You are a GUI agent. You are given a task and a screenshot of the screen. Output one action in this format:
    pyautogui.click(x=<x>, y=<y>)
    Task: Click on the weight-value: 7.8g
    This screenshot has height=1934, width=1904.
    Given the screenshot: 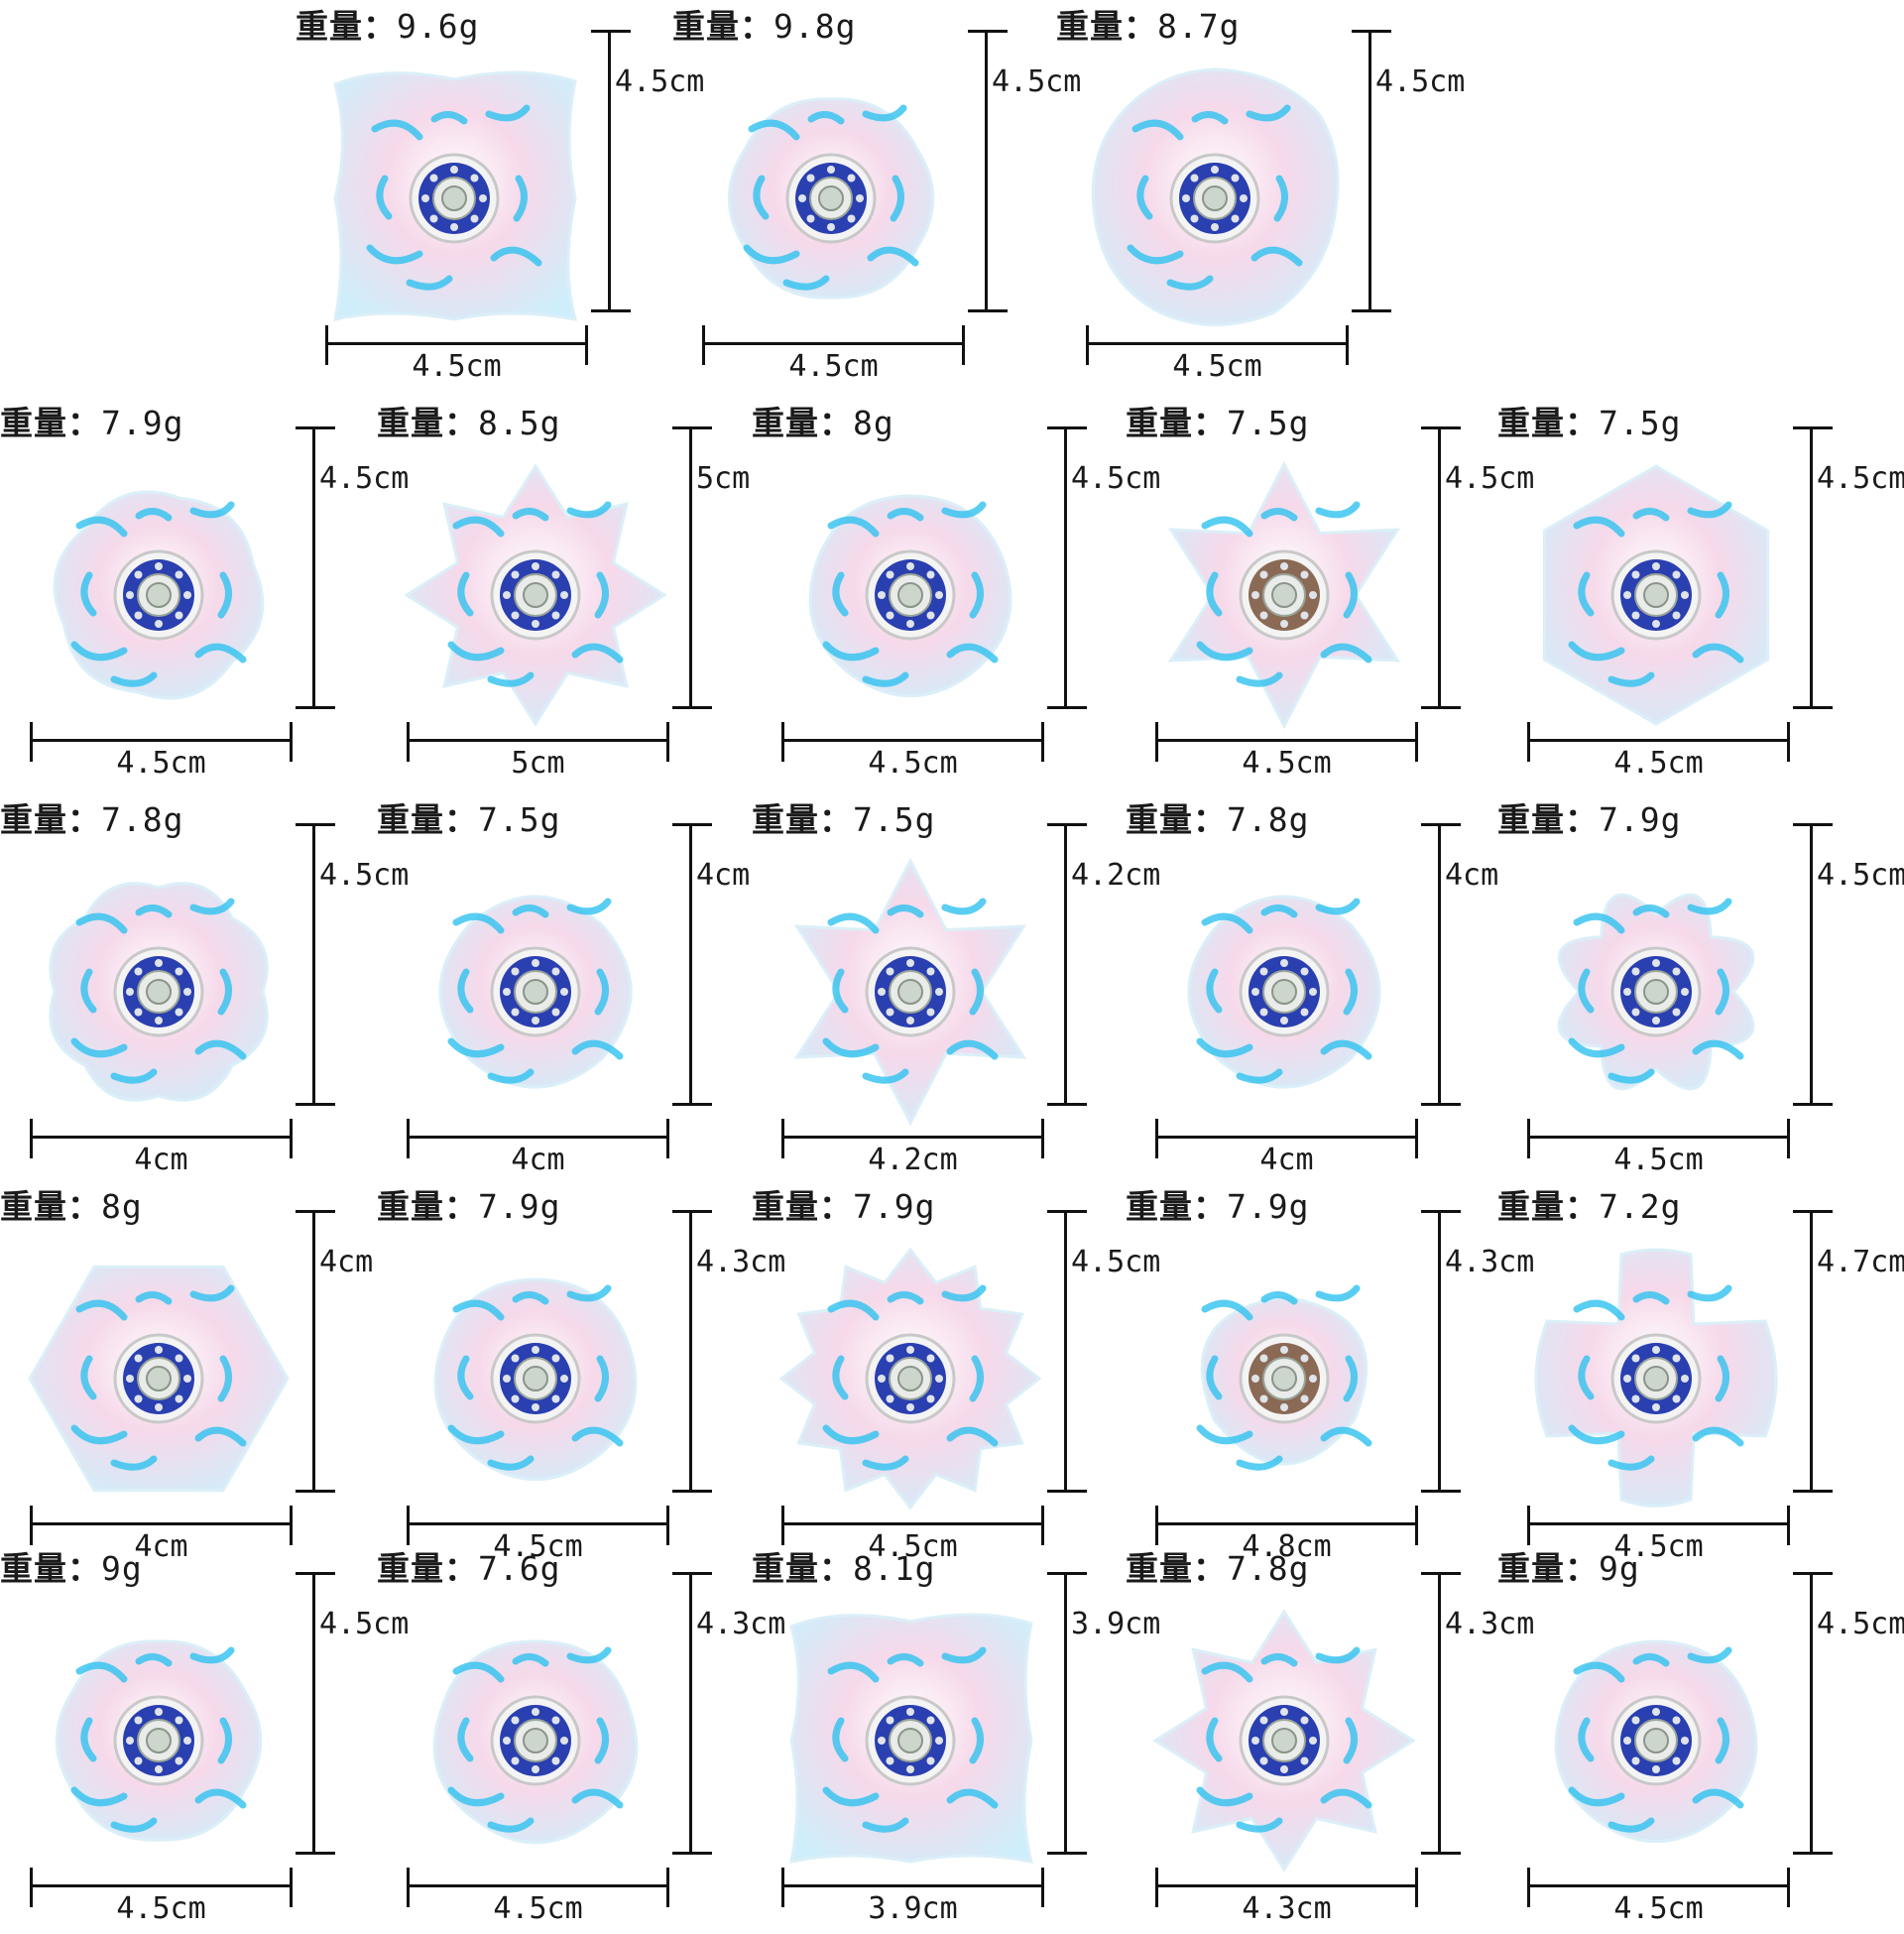 What is the action you would take?
    pyautogui.click(x=142, y=820)
    